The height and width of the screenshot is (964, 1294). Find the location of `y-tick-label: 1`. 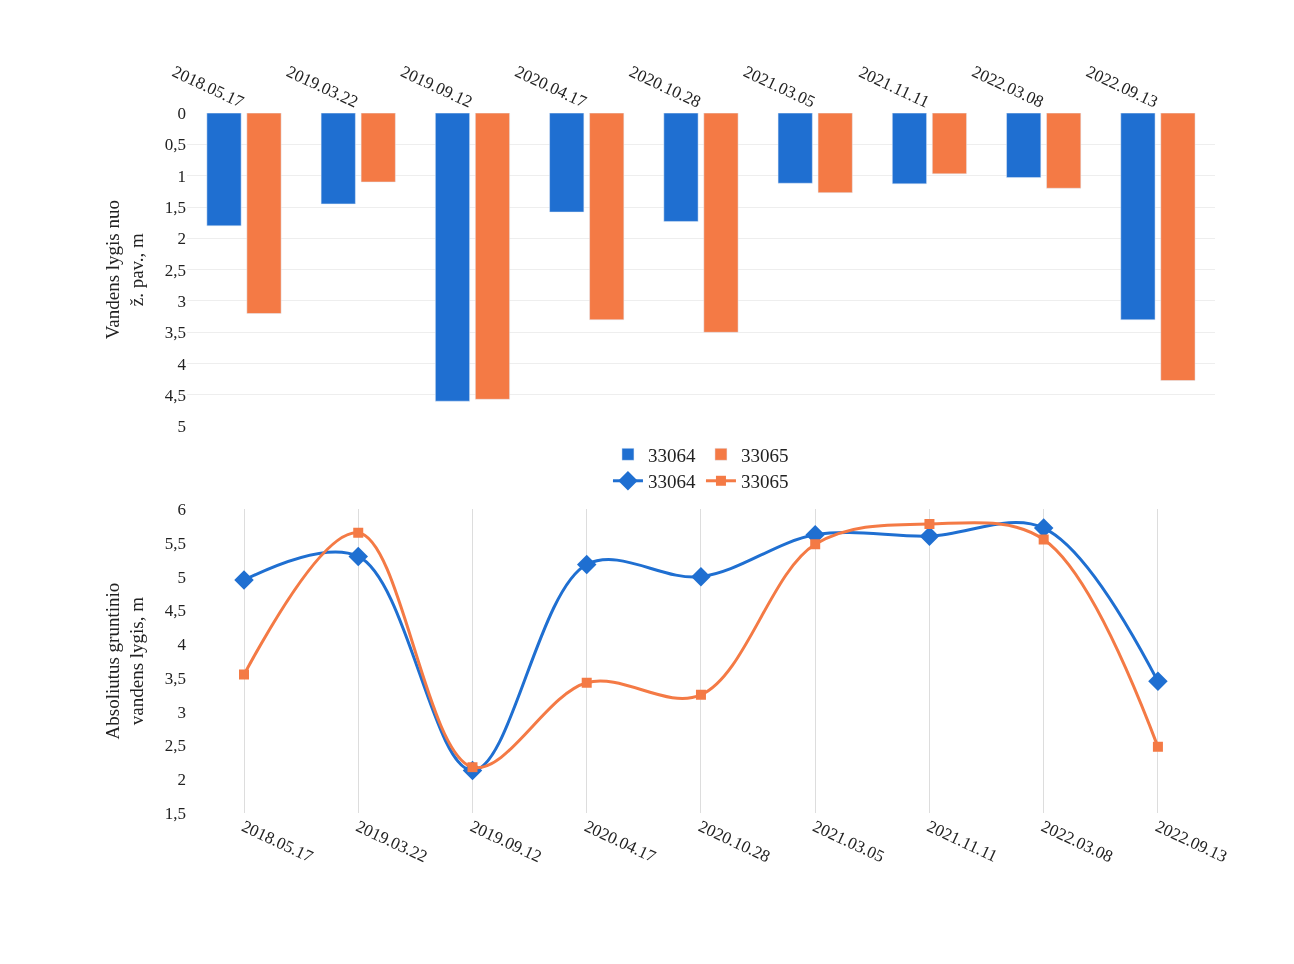

y-tick-label: 1 is located at coordinates (181, 176).